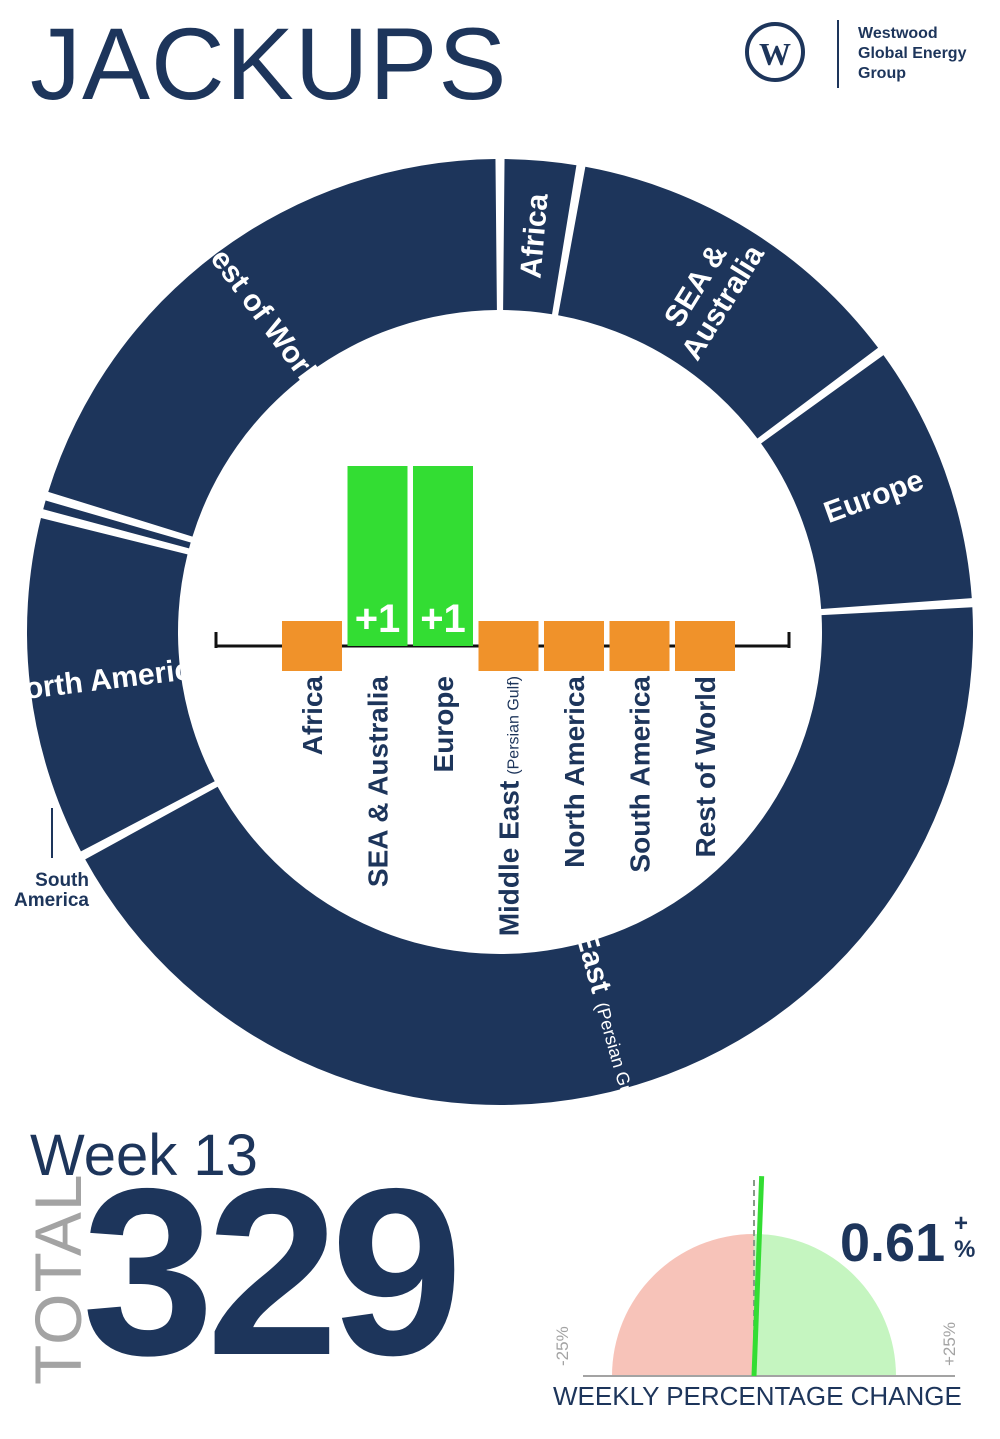  I want to click on bar-category-label-main: Rest of World, so click(705, 766).